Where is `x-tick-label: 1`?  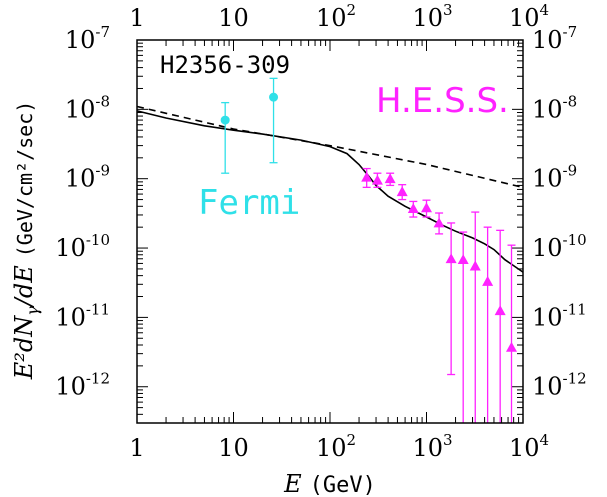 x-tick-label: 1 is located at coordinates (136, 448).